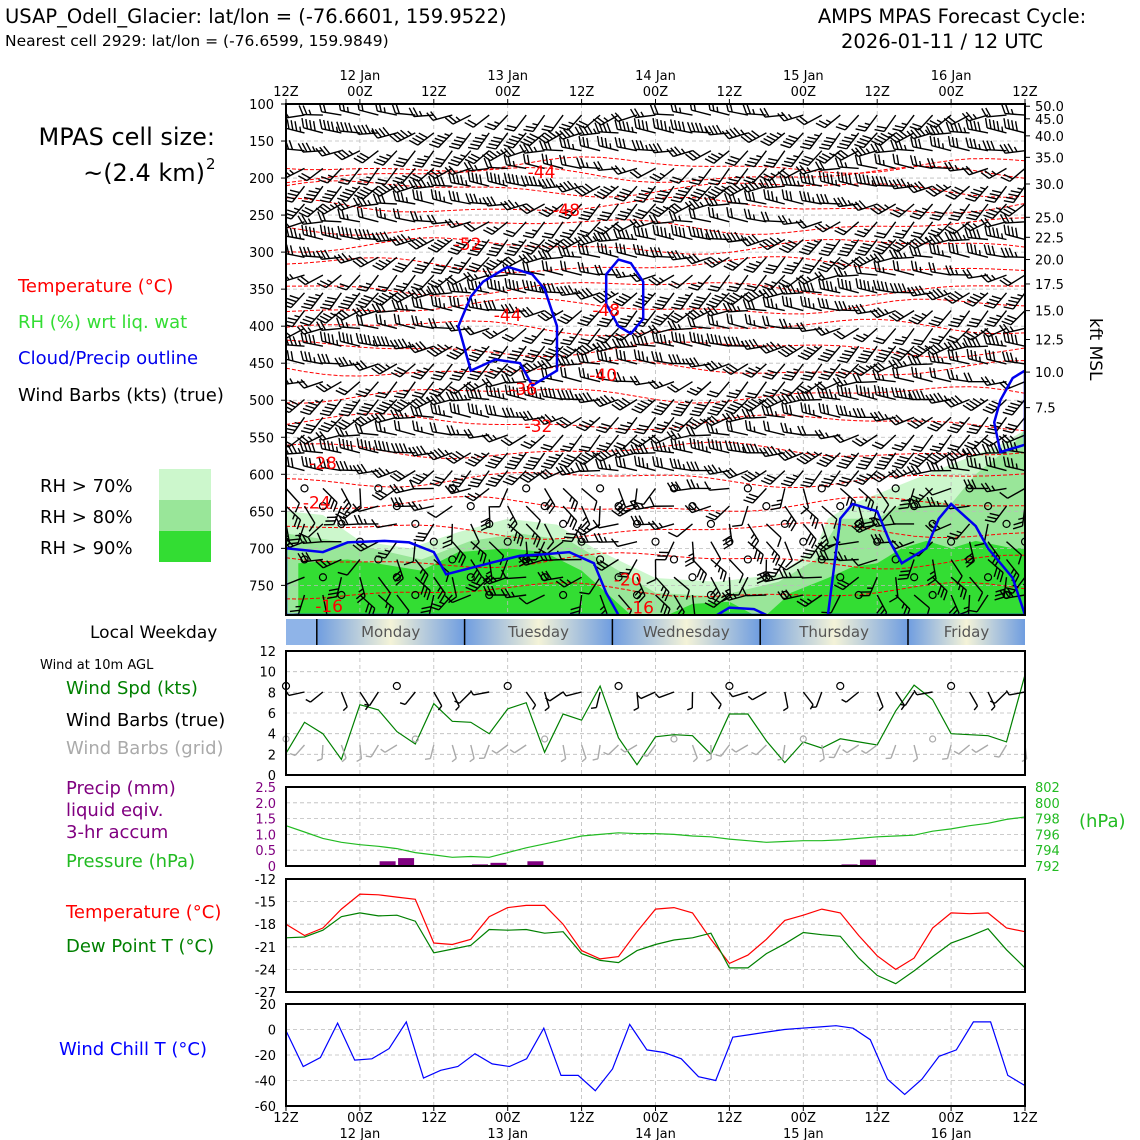  Describe the element at coordinates (507, 76) in the screenshot. I see `top-date-label: 13 Jan` at that location.